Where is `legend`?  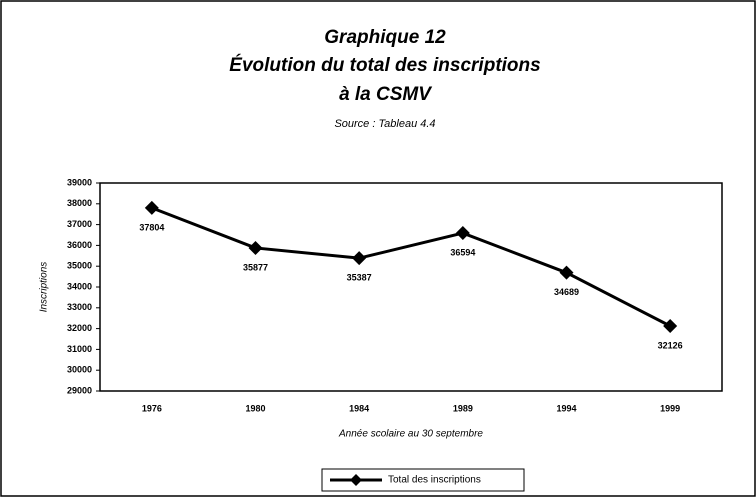
legend is located at coordinates (423, 480).